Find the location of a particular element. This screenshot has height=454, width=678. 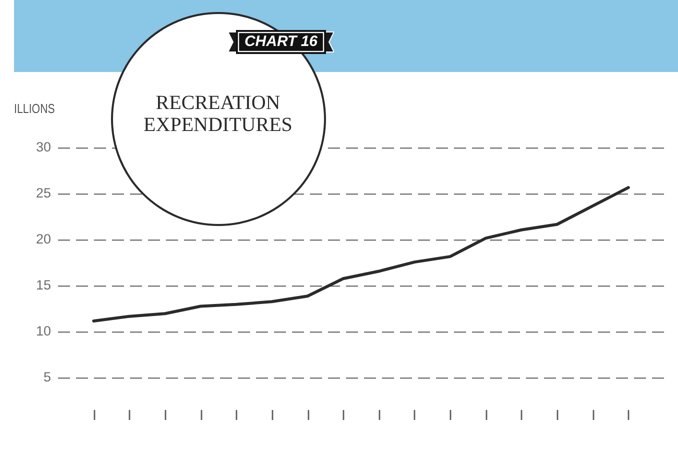

y-tick-label: 20 is located at coordinates (43, 239).